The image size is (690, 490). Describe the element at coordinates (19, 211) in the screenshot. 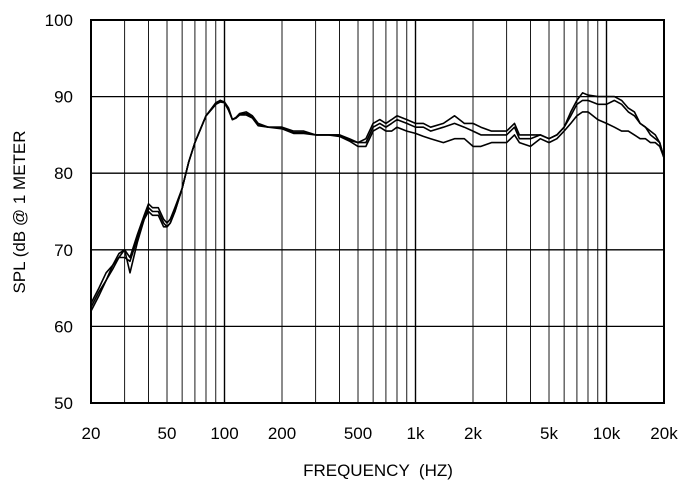

I see `y-axis-label: SPL (dB @ 1 METER` at that location.